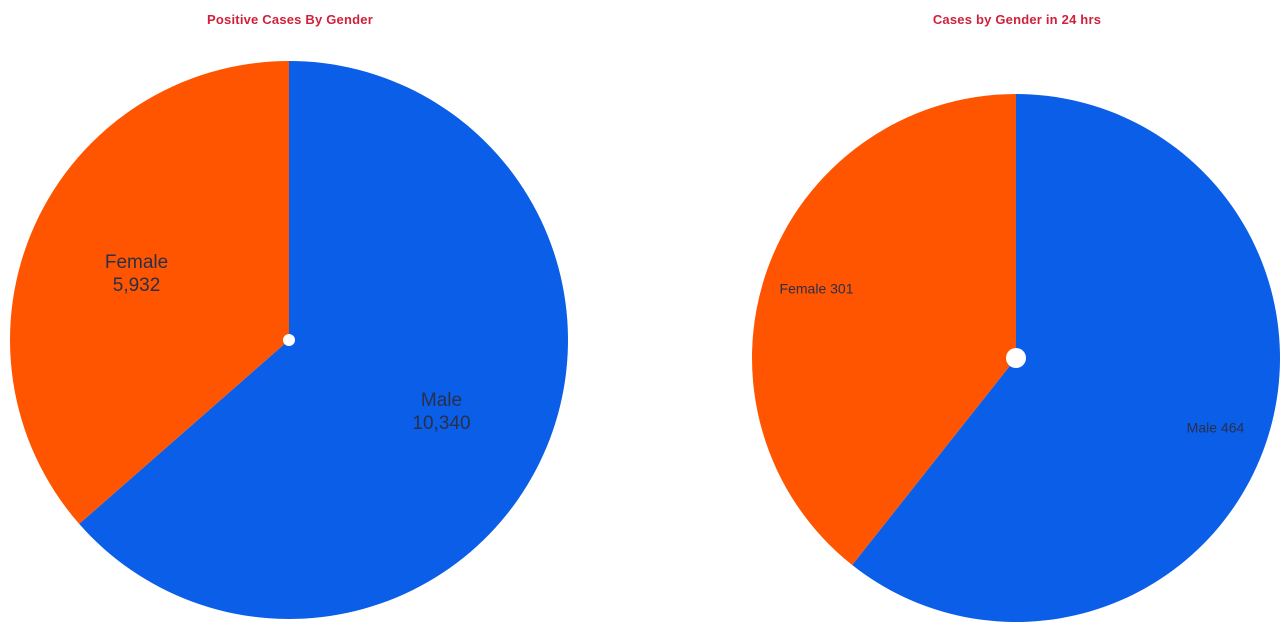 The height and width of the screenshot is (640, 1282). I want to click on slice-label-female: Female 5,932, so click(136, 274).